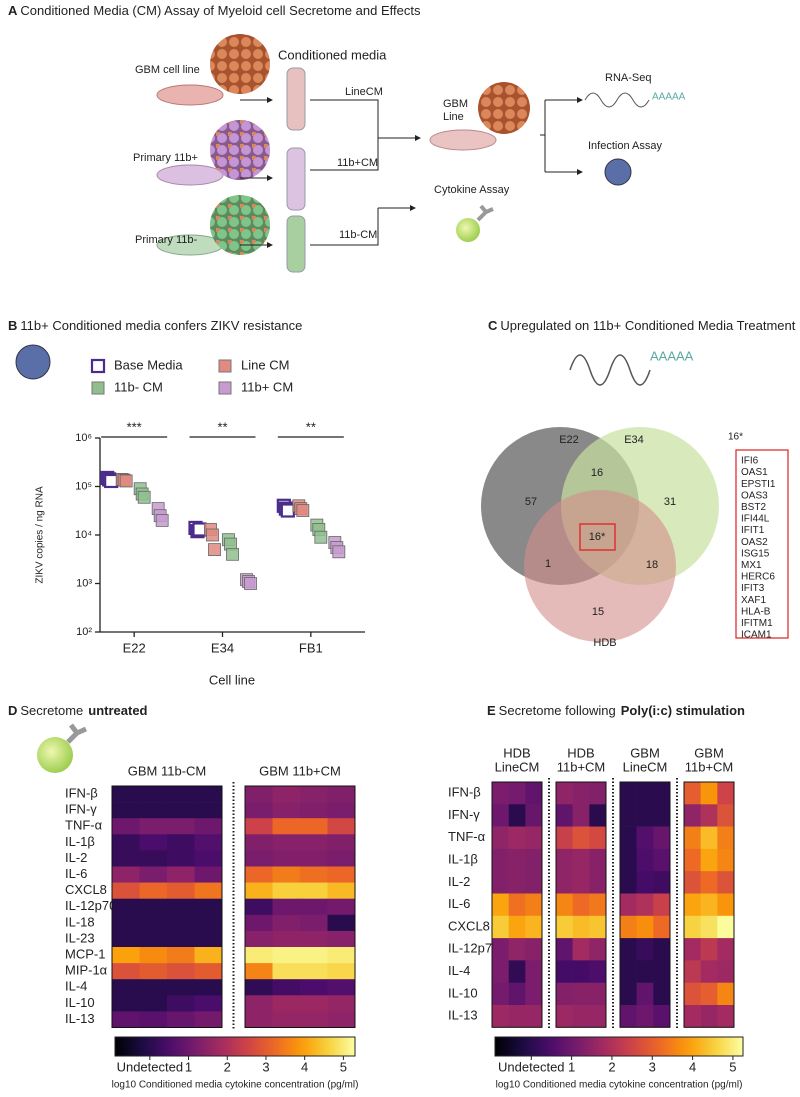 This screenshot has height=1097, width=800. What do you see at coordinates (709, 766) in the screenshot?
I see `column-group-label: 11b+CM` at bounding box center [709, 766].